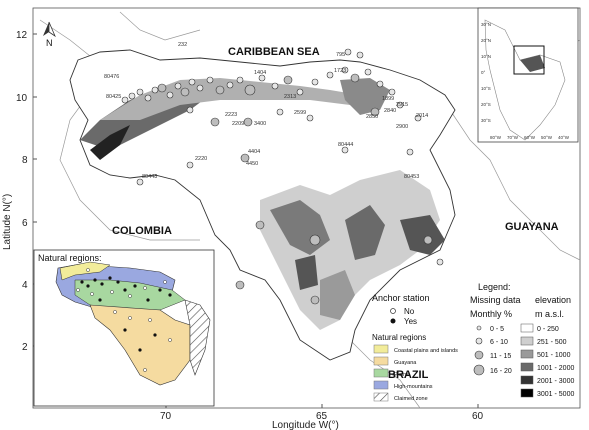  Describe the element at coordinates (260, 73) in the screenshot. I see `svg-text: 1404` at that location.